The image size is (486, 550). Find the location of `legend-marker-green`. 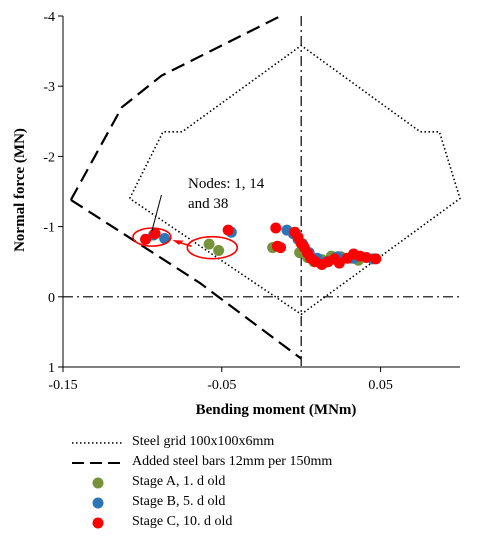

legend-marker-green is located at coordinates (98, 483).